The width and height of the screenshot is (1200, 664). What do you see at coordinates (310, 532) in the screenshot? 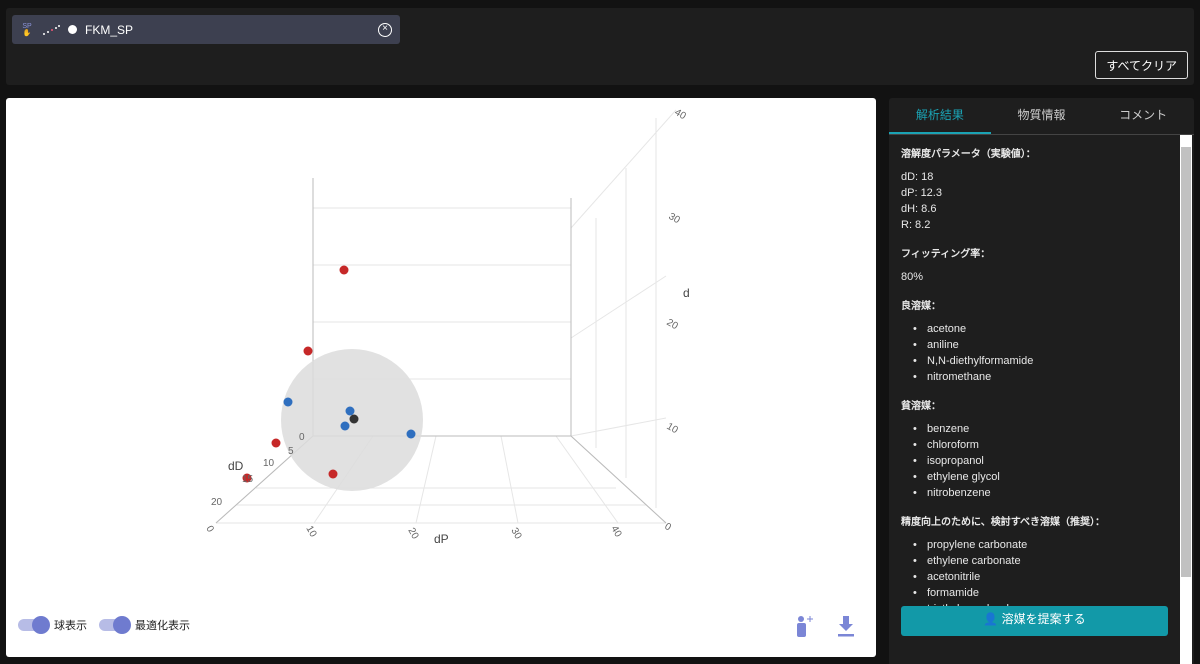
I see `tick-label-y: 10` at bounding box center [310, 532].